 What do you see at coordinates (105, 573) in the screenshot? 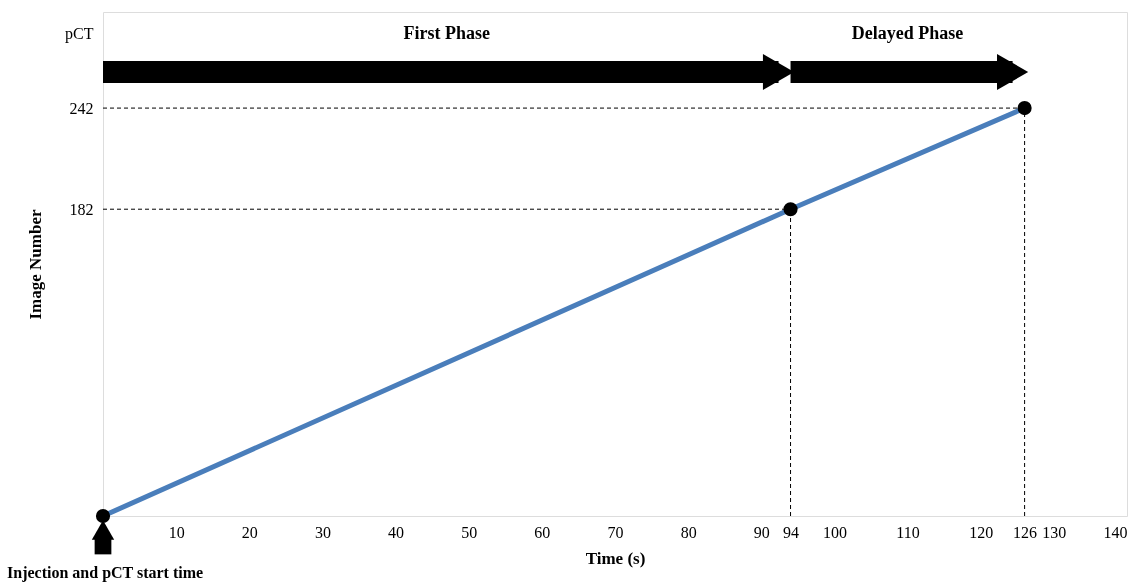
I see `annotation: Injection and pCT start time` at bounding box center [105, 573].